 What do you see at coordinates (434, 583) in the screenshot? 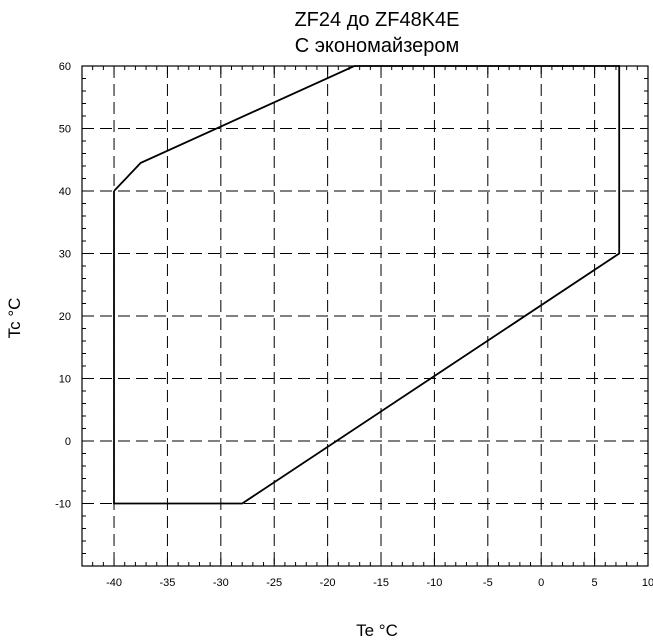
I see `x-tick-label: -10` at bounding box center [434, 583].